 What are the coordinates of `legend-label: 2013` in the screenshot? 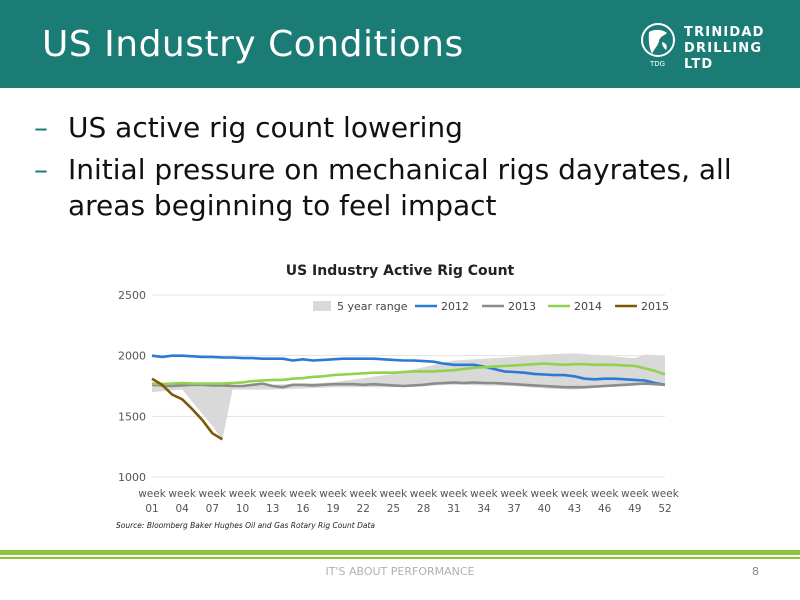 It's located at (522, 306).